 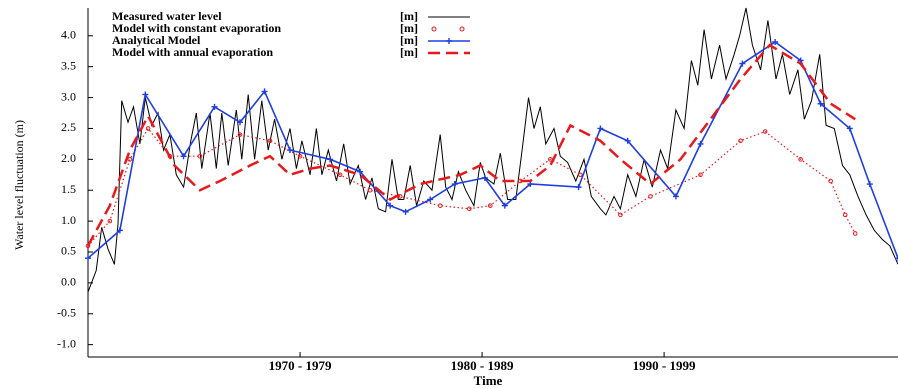 I want to click on x-tick-label: 1980 - 1989, so click(x=482, y=365).